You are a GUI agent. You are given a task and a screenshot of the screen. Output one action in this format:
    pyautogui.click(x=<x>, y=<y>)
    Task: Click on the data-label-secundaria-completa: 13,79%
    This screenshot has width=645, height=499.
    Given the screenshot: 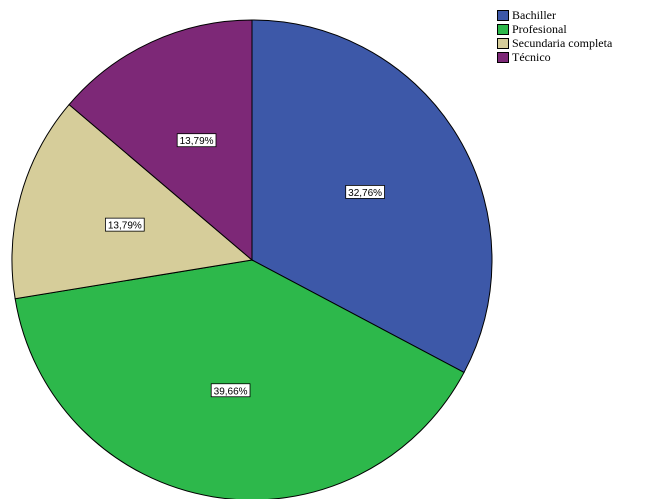 What is the action you would take?
    pyautogui.click(x=125, y=224)
    